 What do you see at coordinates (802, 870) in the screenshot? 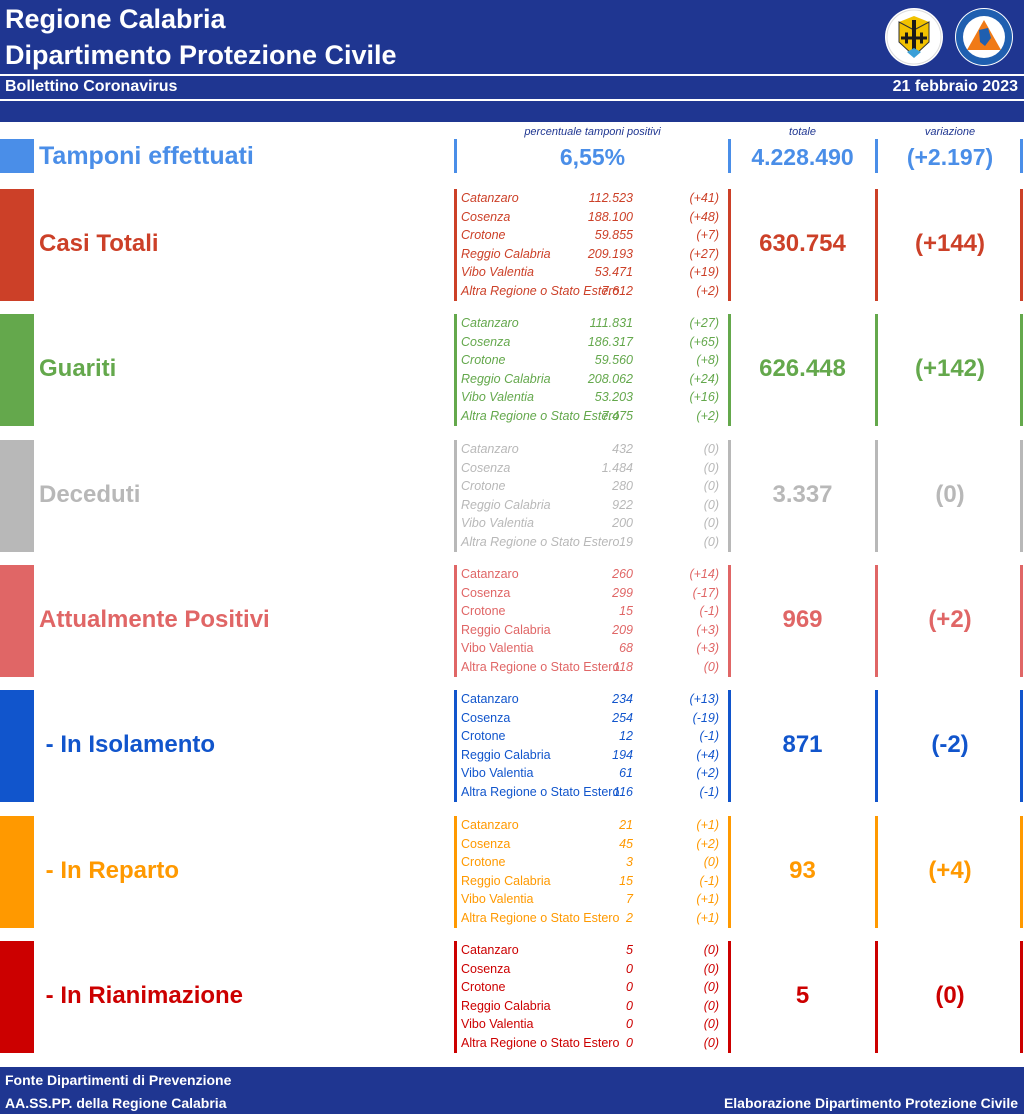
I see `in-reparto-total: 93` at bounding box center [802, 870].